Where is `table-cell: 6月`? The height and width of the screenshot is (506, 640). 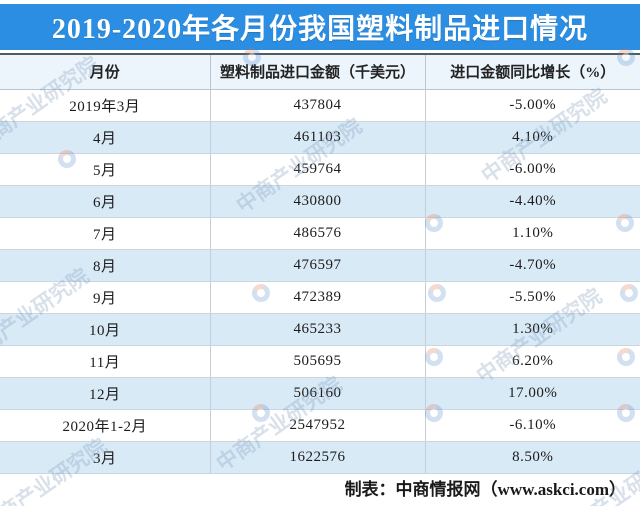 table-cell: 6月 is located at coordinates (105, 201).